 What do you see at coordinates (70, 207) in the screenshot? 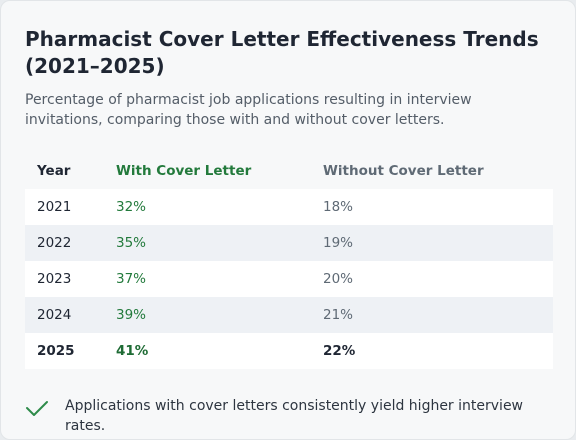
I see `cell-year: 2021` at bounding box center [70, 207].